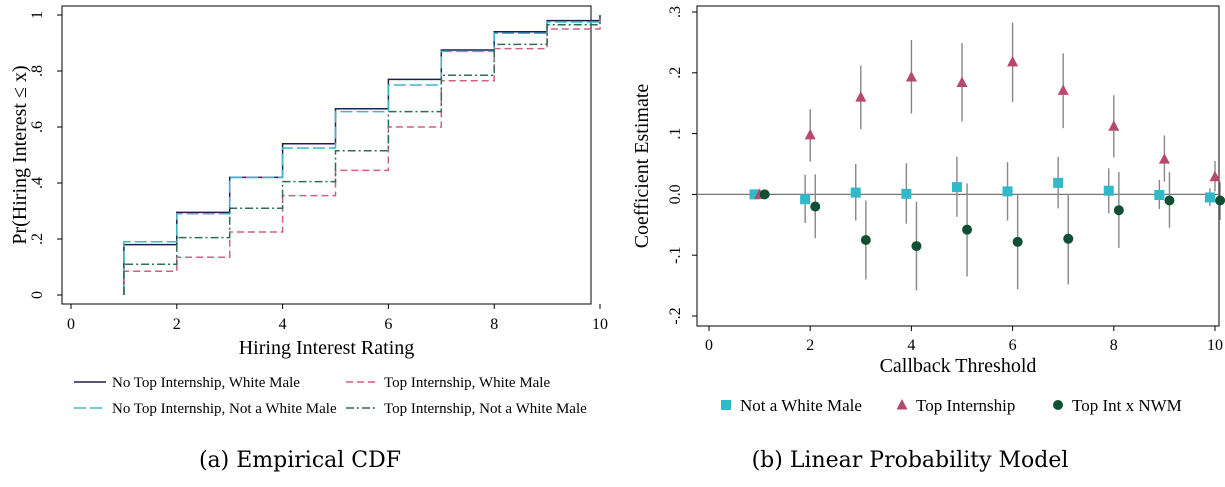  Describe the element at coordinates (37, 295) in the screenshot. I see `y-tick-label: 0` at that location.